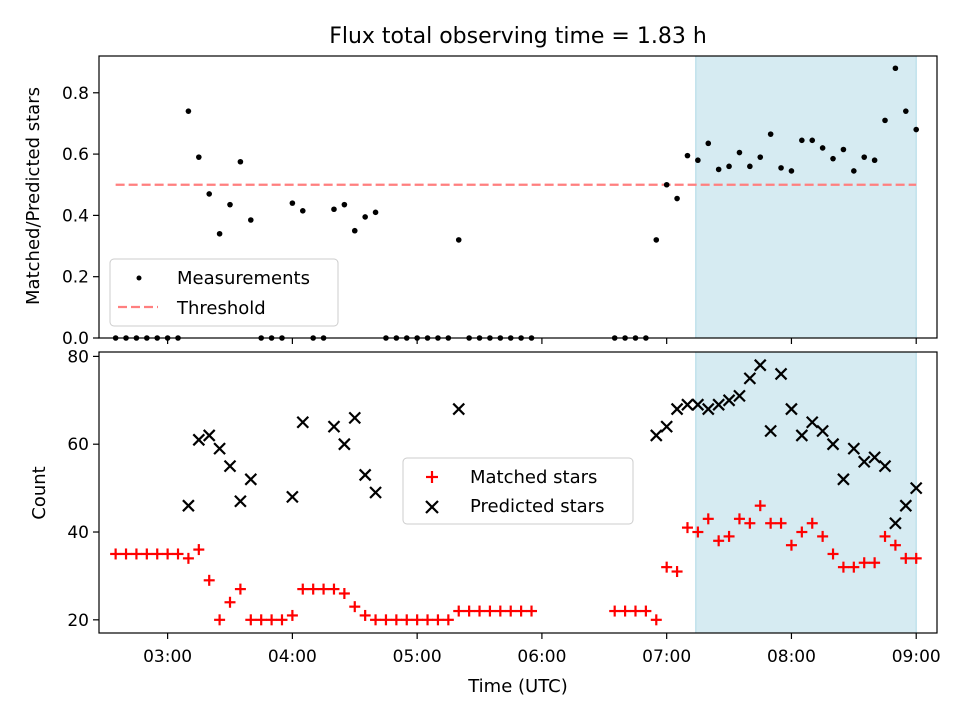  Describe the element at coordinates (916, 657) in the screenshot. I see `x-tick-label: 09:00` at that location.